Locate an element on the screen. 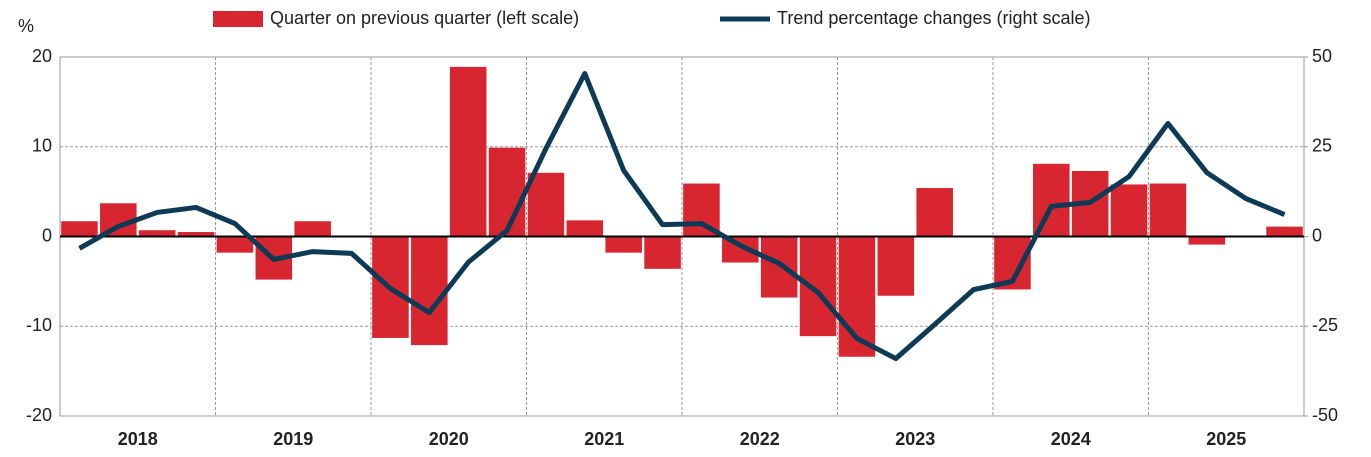 The height and width of the screenshot is (457, 1371). y2-tick-label: 25 is located at coordinates (1322, 146).